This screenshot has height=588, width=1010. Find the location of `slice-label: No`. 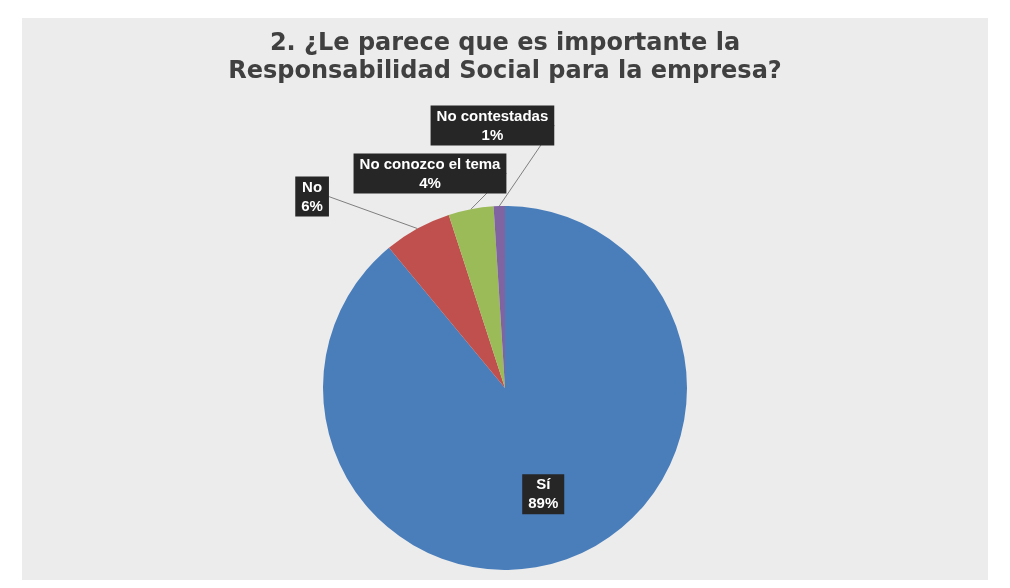

slice-label: No is located at coordinates (312, 186).